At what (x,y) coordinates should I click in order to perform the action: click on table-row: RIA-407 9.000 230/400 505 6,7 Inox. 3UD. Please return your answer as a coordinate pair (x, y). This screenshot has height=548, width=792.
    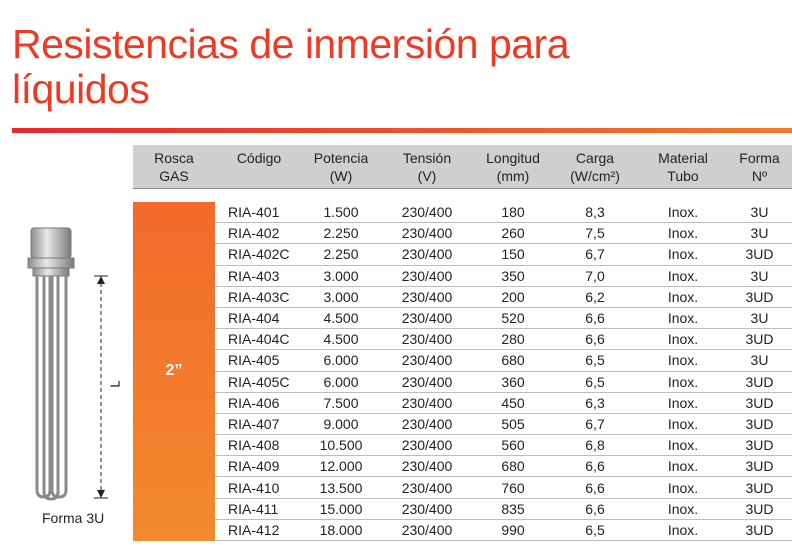
    Looking at the image, I should click on (462, 424).